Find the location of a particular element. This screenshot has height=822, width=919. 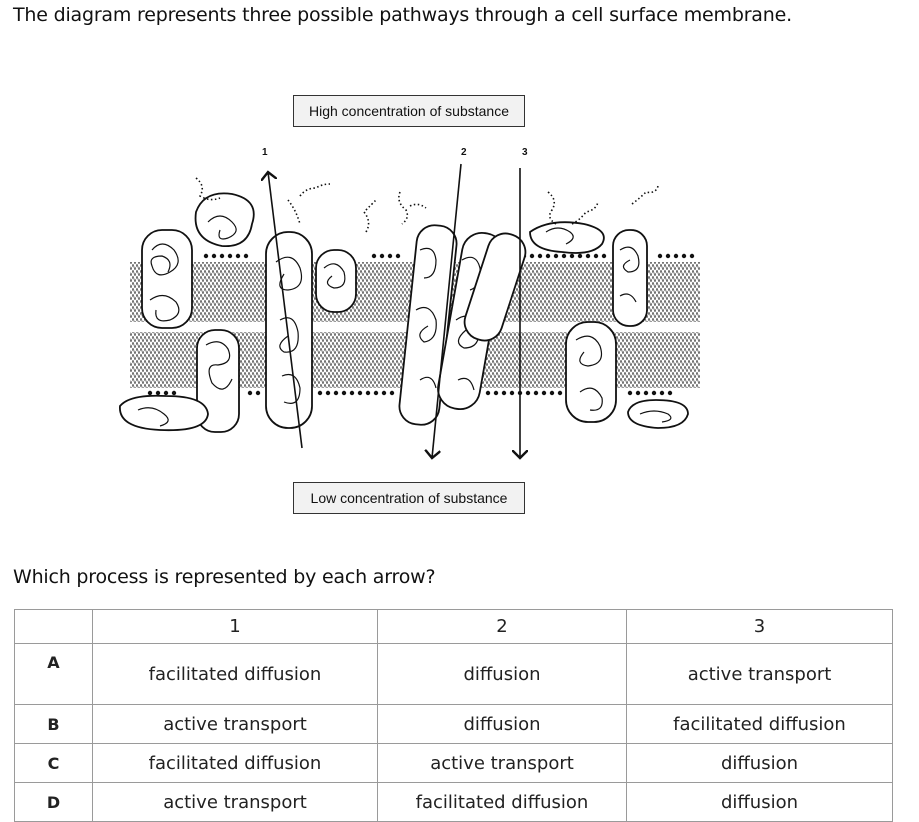

table-header-cell is located at coordinates (53, 626).